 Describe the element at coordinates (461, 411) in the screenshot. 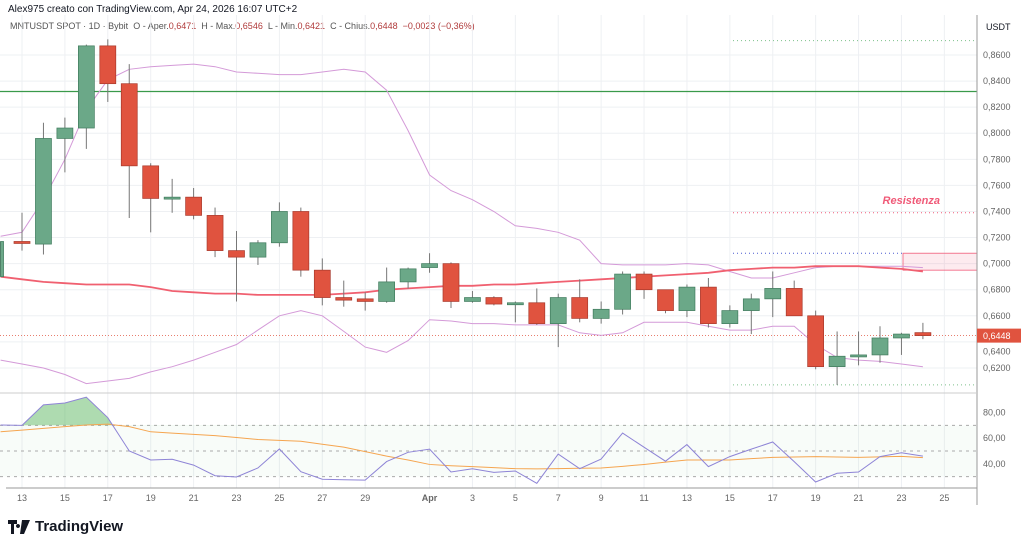

I see `rsi-overbought-fill` at that location.